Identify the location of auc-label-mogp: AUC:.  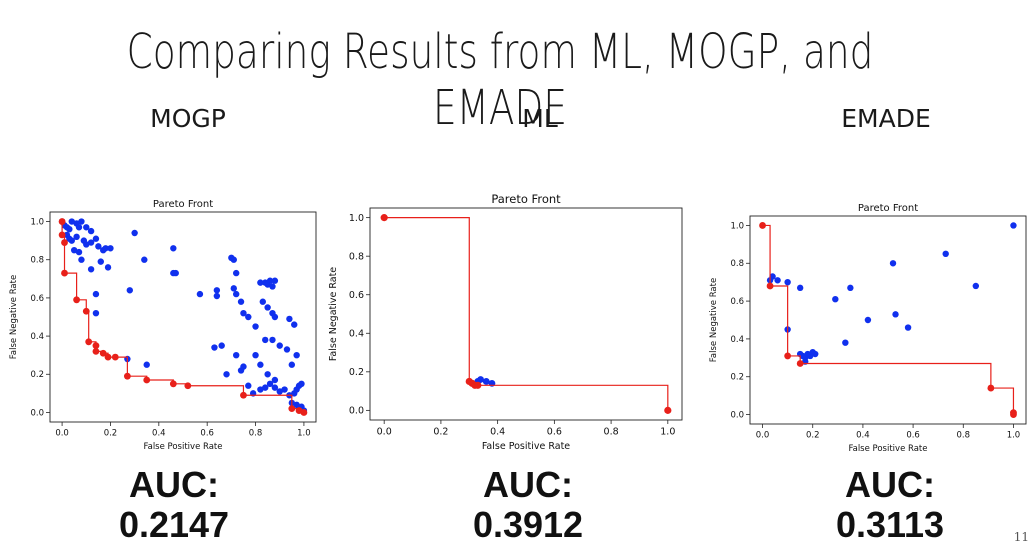
(174, 484).